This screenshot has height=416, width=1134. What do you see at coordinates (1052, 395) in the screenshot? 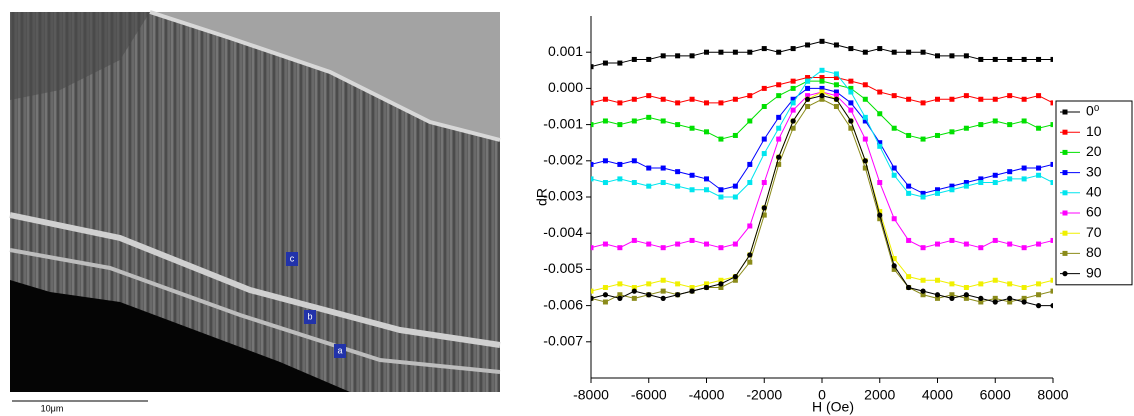
I see `x-tick-label: 8000` at bounding box center [1052, 395].